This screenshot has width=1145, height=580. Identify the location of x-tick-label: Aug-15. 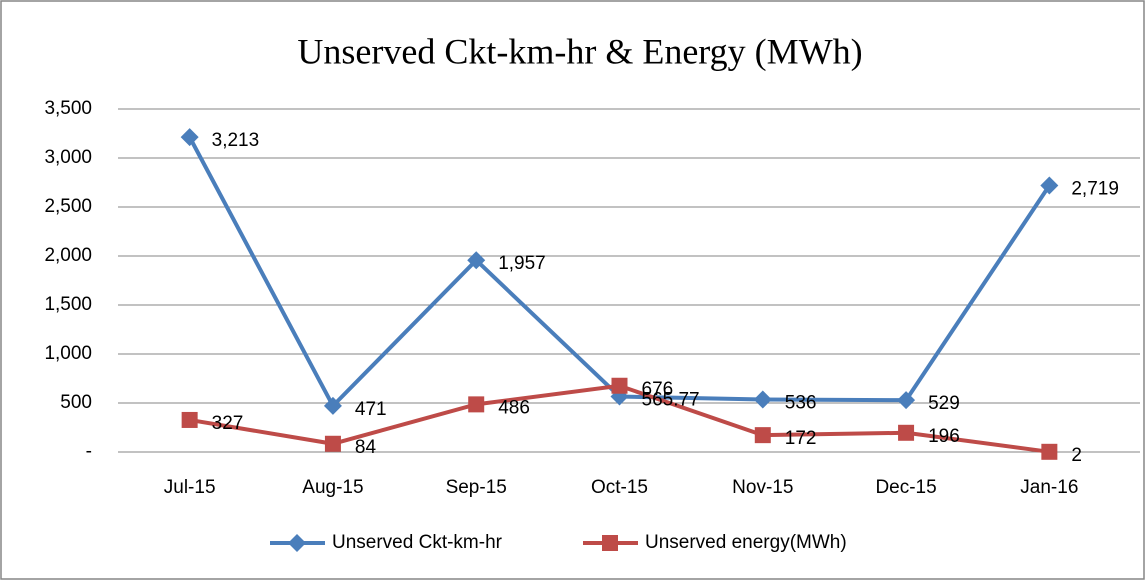
(332, 487).